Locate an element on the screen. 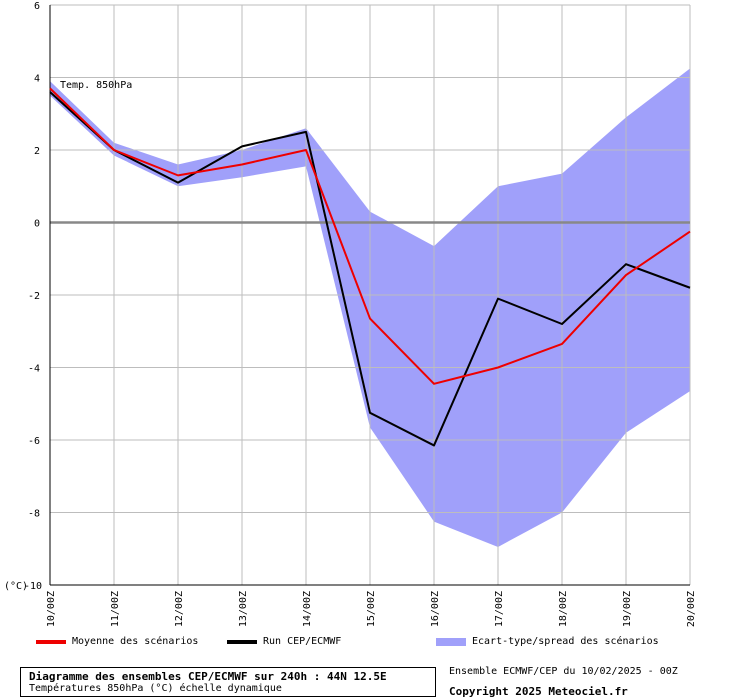  source-text: Ensemble ECMWF/CEP du 10/02/2025 - 00Z is located at coordinates (563, 671).